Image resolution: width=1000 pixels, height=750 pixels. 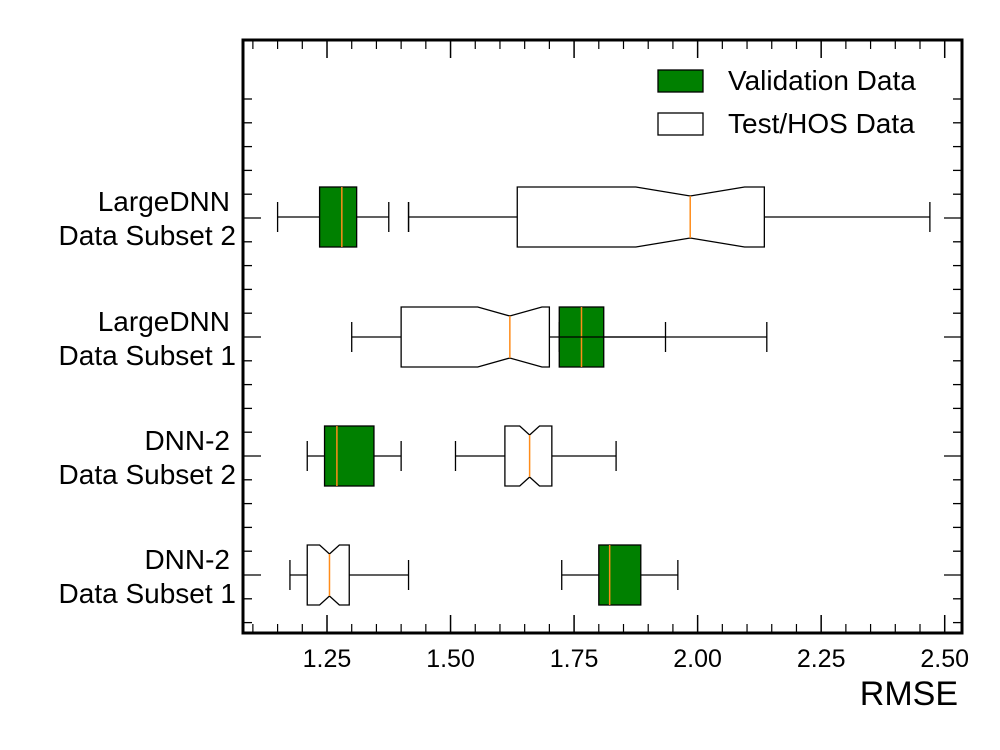 What do you see at coordinates (909, 694) in the screenshot?
I see `x-axis-label: RMSE` at bounding box center [909, 694].